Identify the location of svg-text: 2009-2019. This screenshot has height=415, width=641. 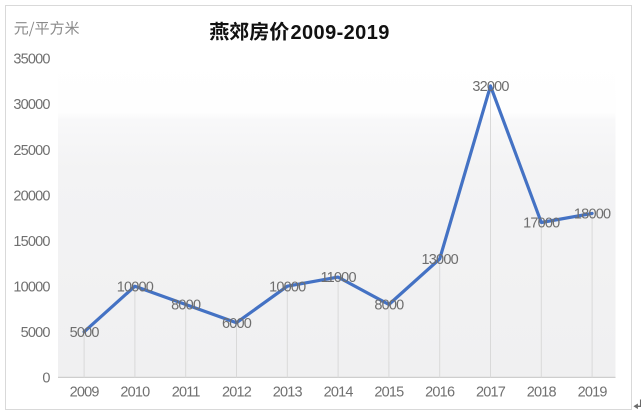
(340, 33).